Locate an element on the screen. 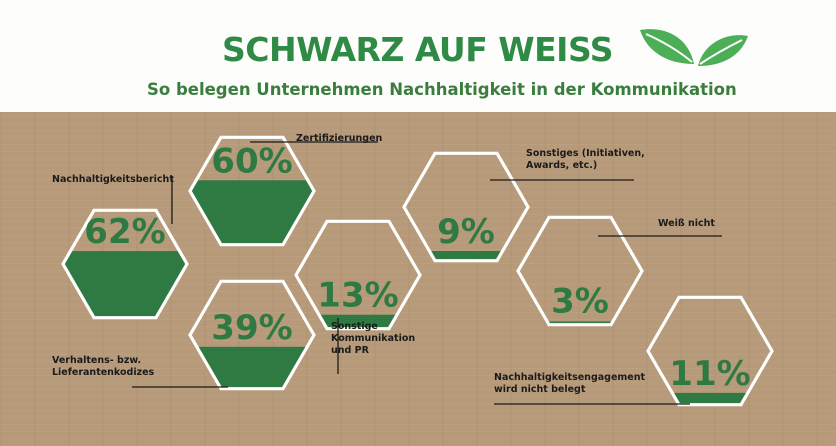  value-label: 39% is located at coordinates (251, 328).